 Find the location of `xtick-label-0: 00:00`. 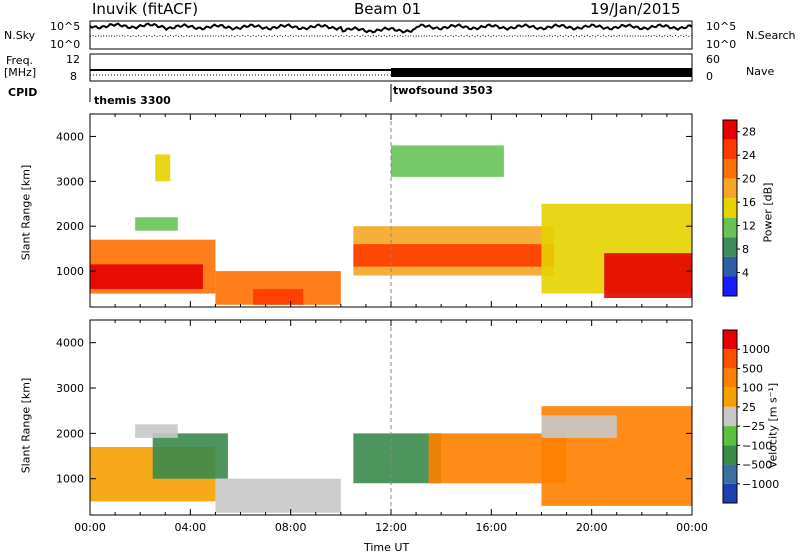

xtick-label-0: 00:00 is located at coordinates (90, 527).